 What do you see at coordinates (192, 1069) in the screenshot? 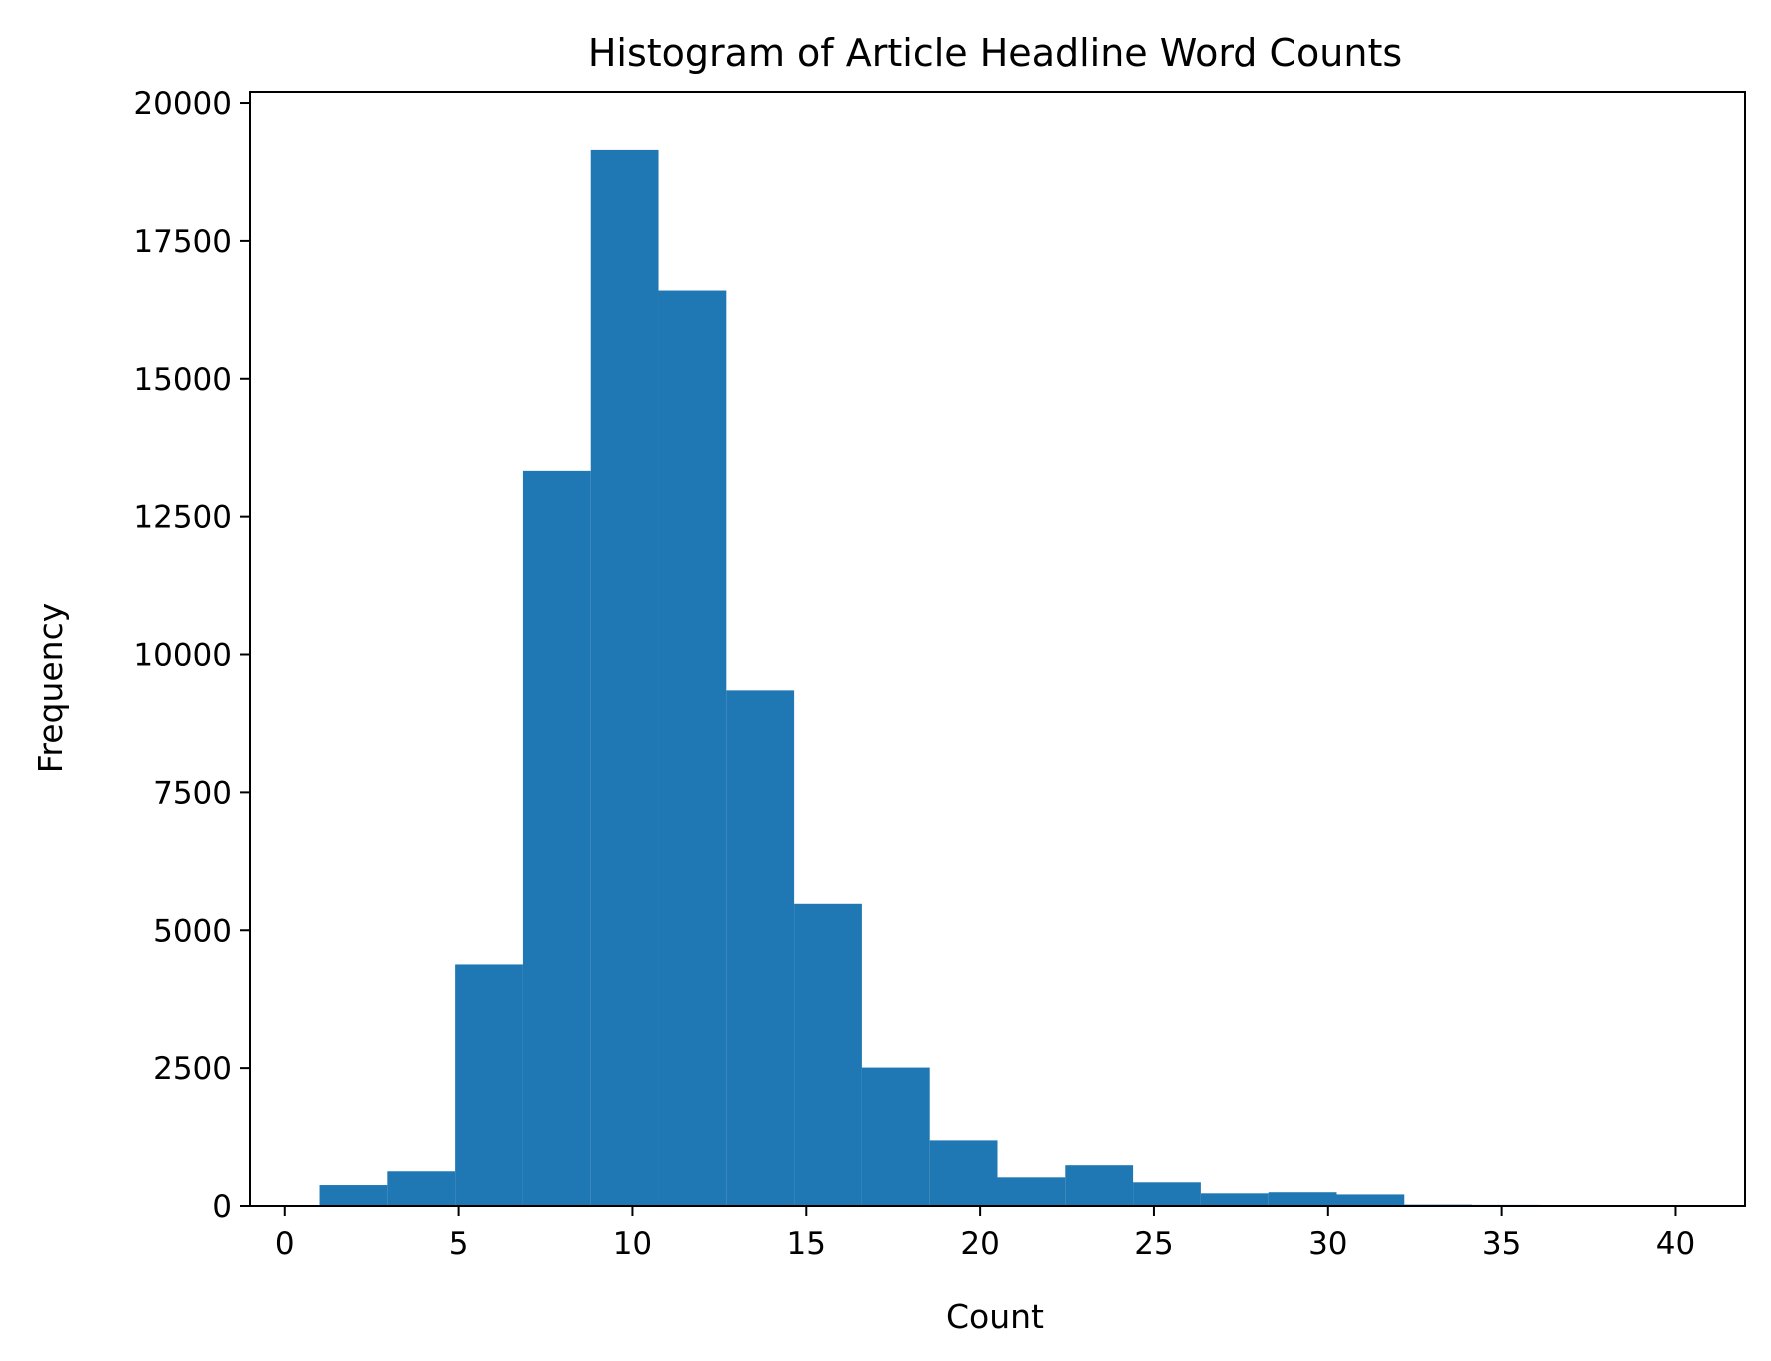
I see `y-tick-label: 2500` at bounding box center [192, 1069].